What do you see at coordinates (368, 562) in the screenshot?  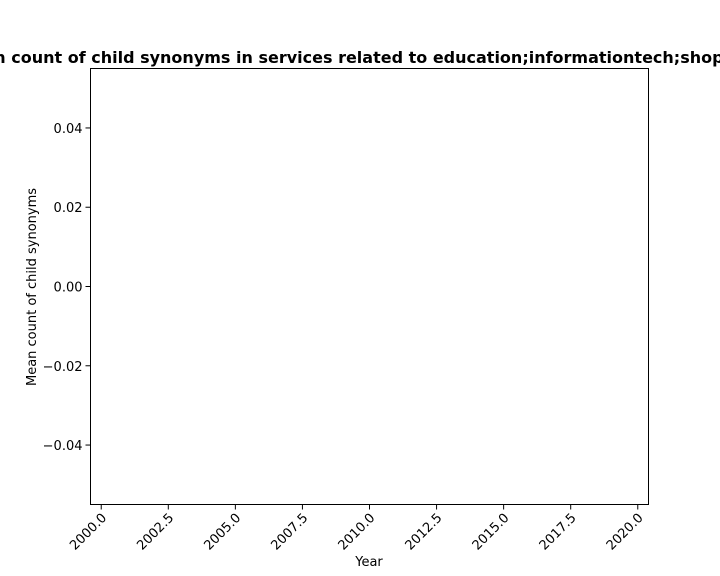 I see `x-axis-label: Year` at bounding box center [368, 562].